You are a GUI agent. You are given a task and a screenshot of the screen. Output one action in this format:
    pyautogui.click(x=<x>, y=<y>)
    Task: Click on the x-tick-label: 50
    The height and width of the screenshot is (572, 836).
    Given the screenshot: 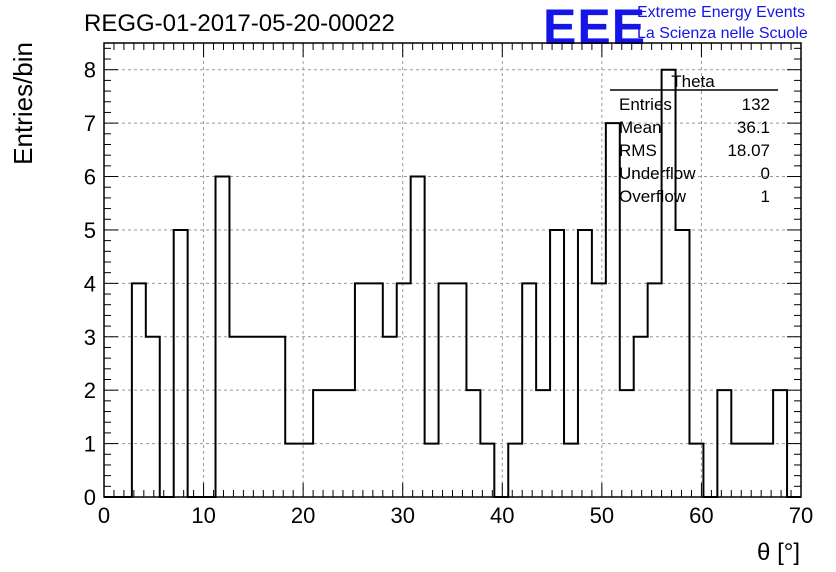 What is the action you would take?
    pyautogui.click(x=602, y=515)
    